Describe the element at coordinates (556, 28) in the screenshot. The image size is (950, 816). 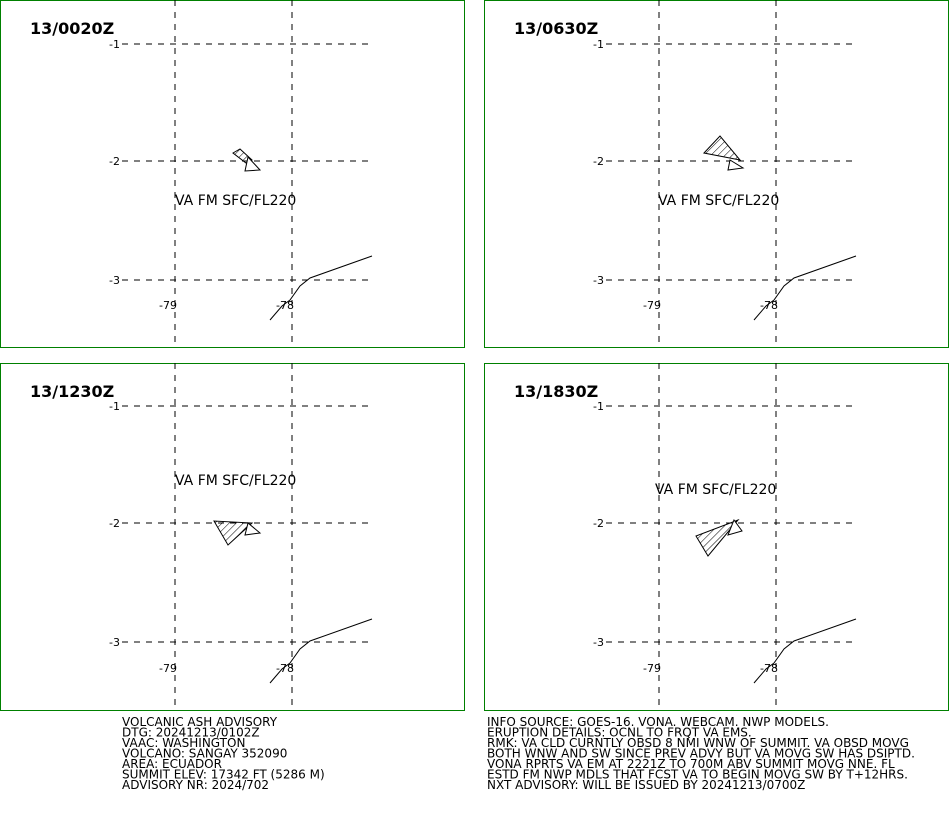
I see `valid-time: 13/0630Z` at that location.